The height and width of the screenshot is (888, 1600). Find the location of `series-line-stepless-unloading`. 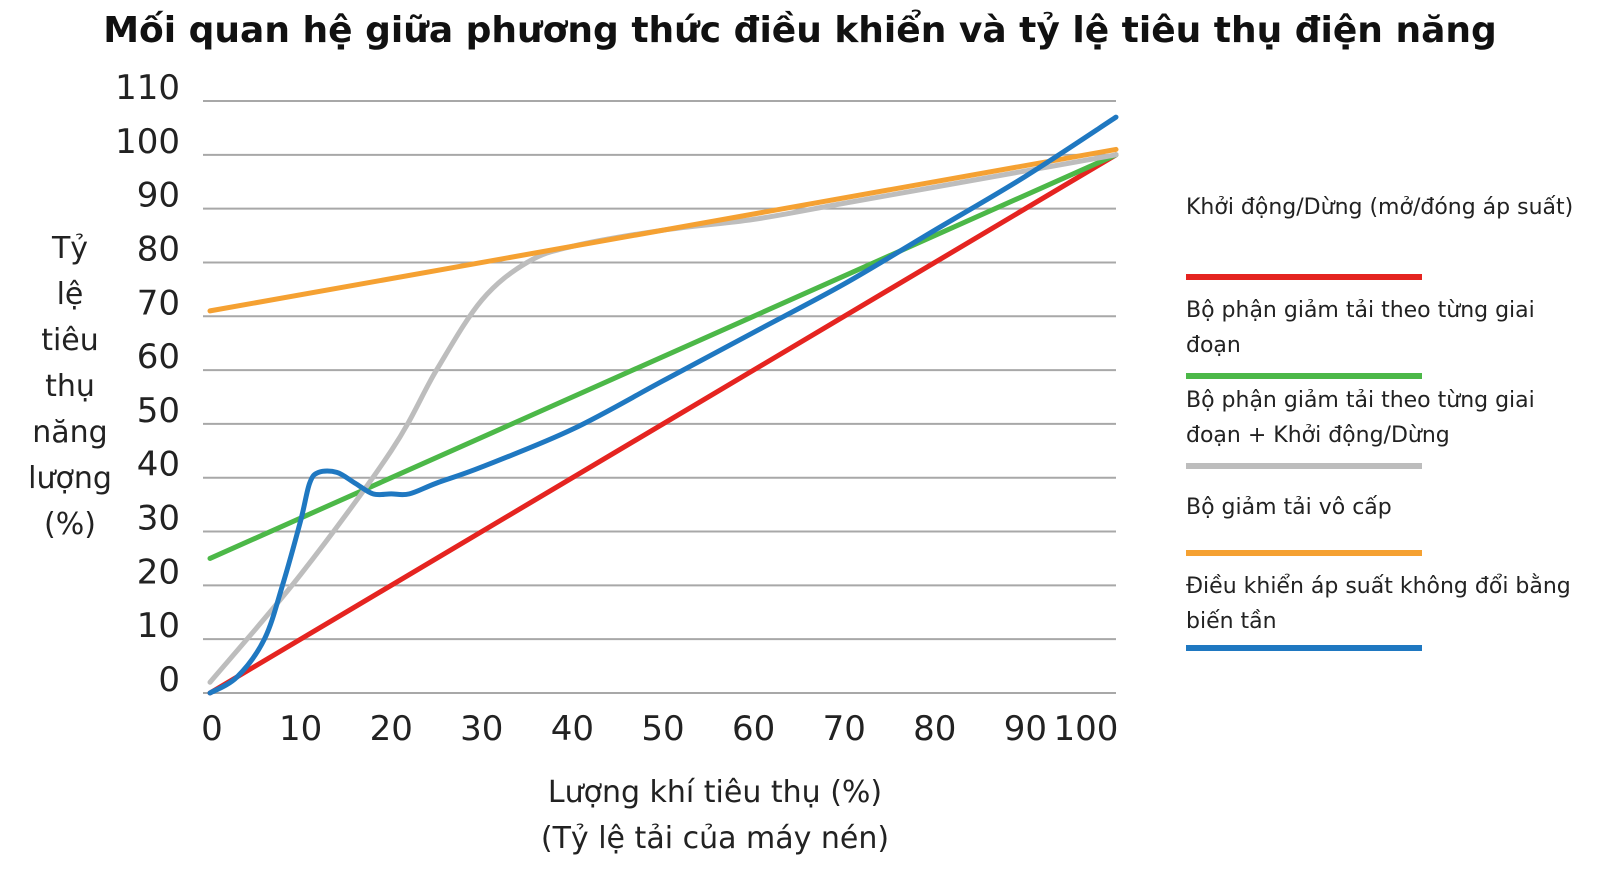

series-line-stepless-unloading is located at coordinates (663, 230).